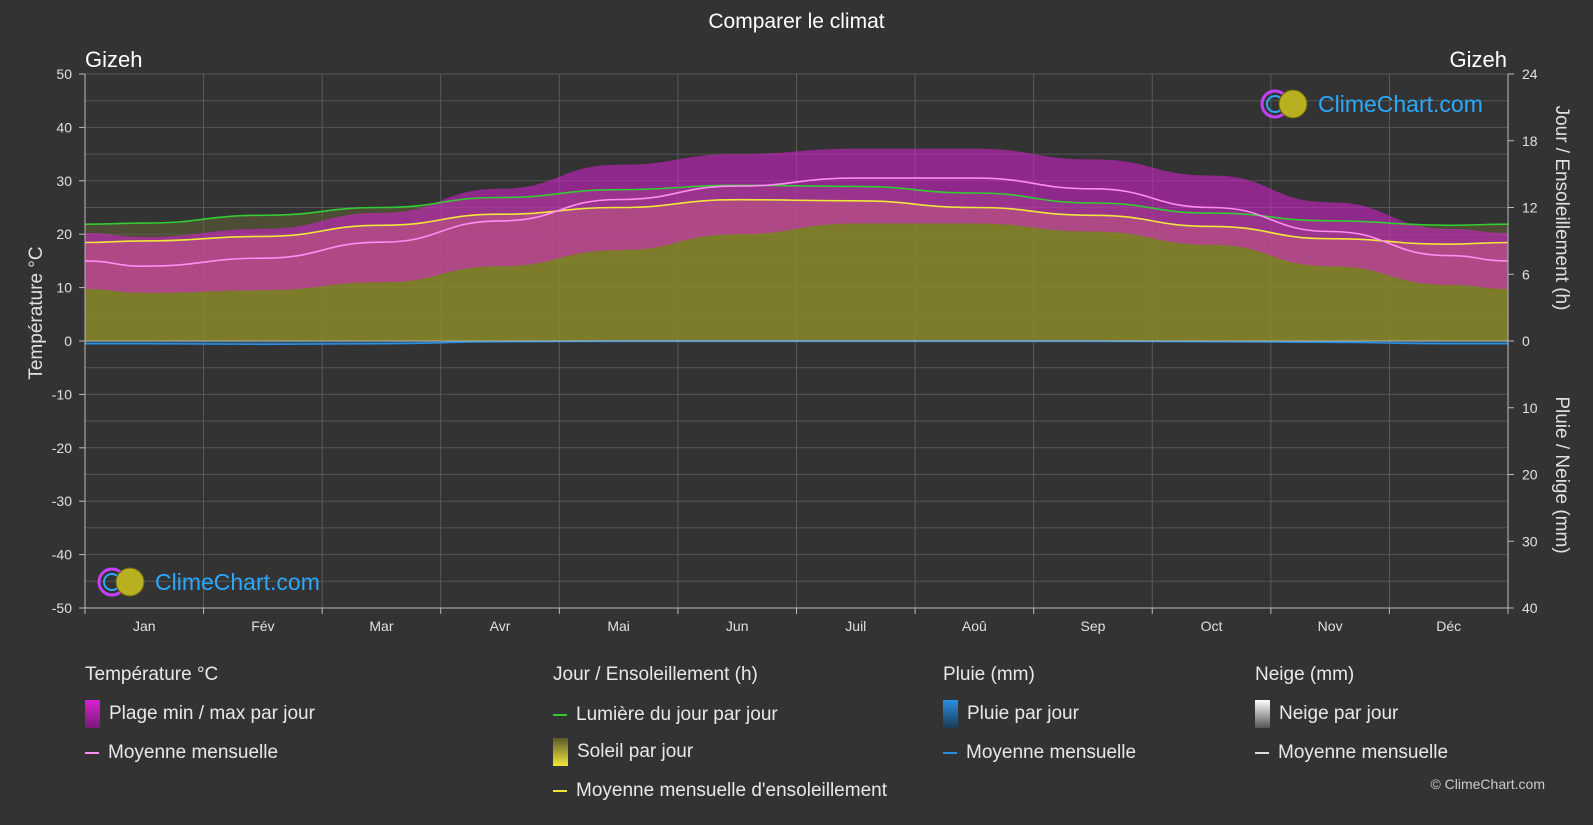 The height and width of the screenshot is (825, 1593). What do you see at coordinates (1212, 626) in the screenshot?
I see `month-label: Oct` at bounding box center [1212, 626].